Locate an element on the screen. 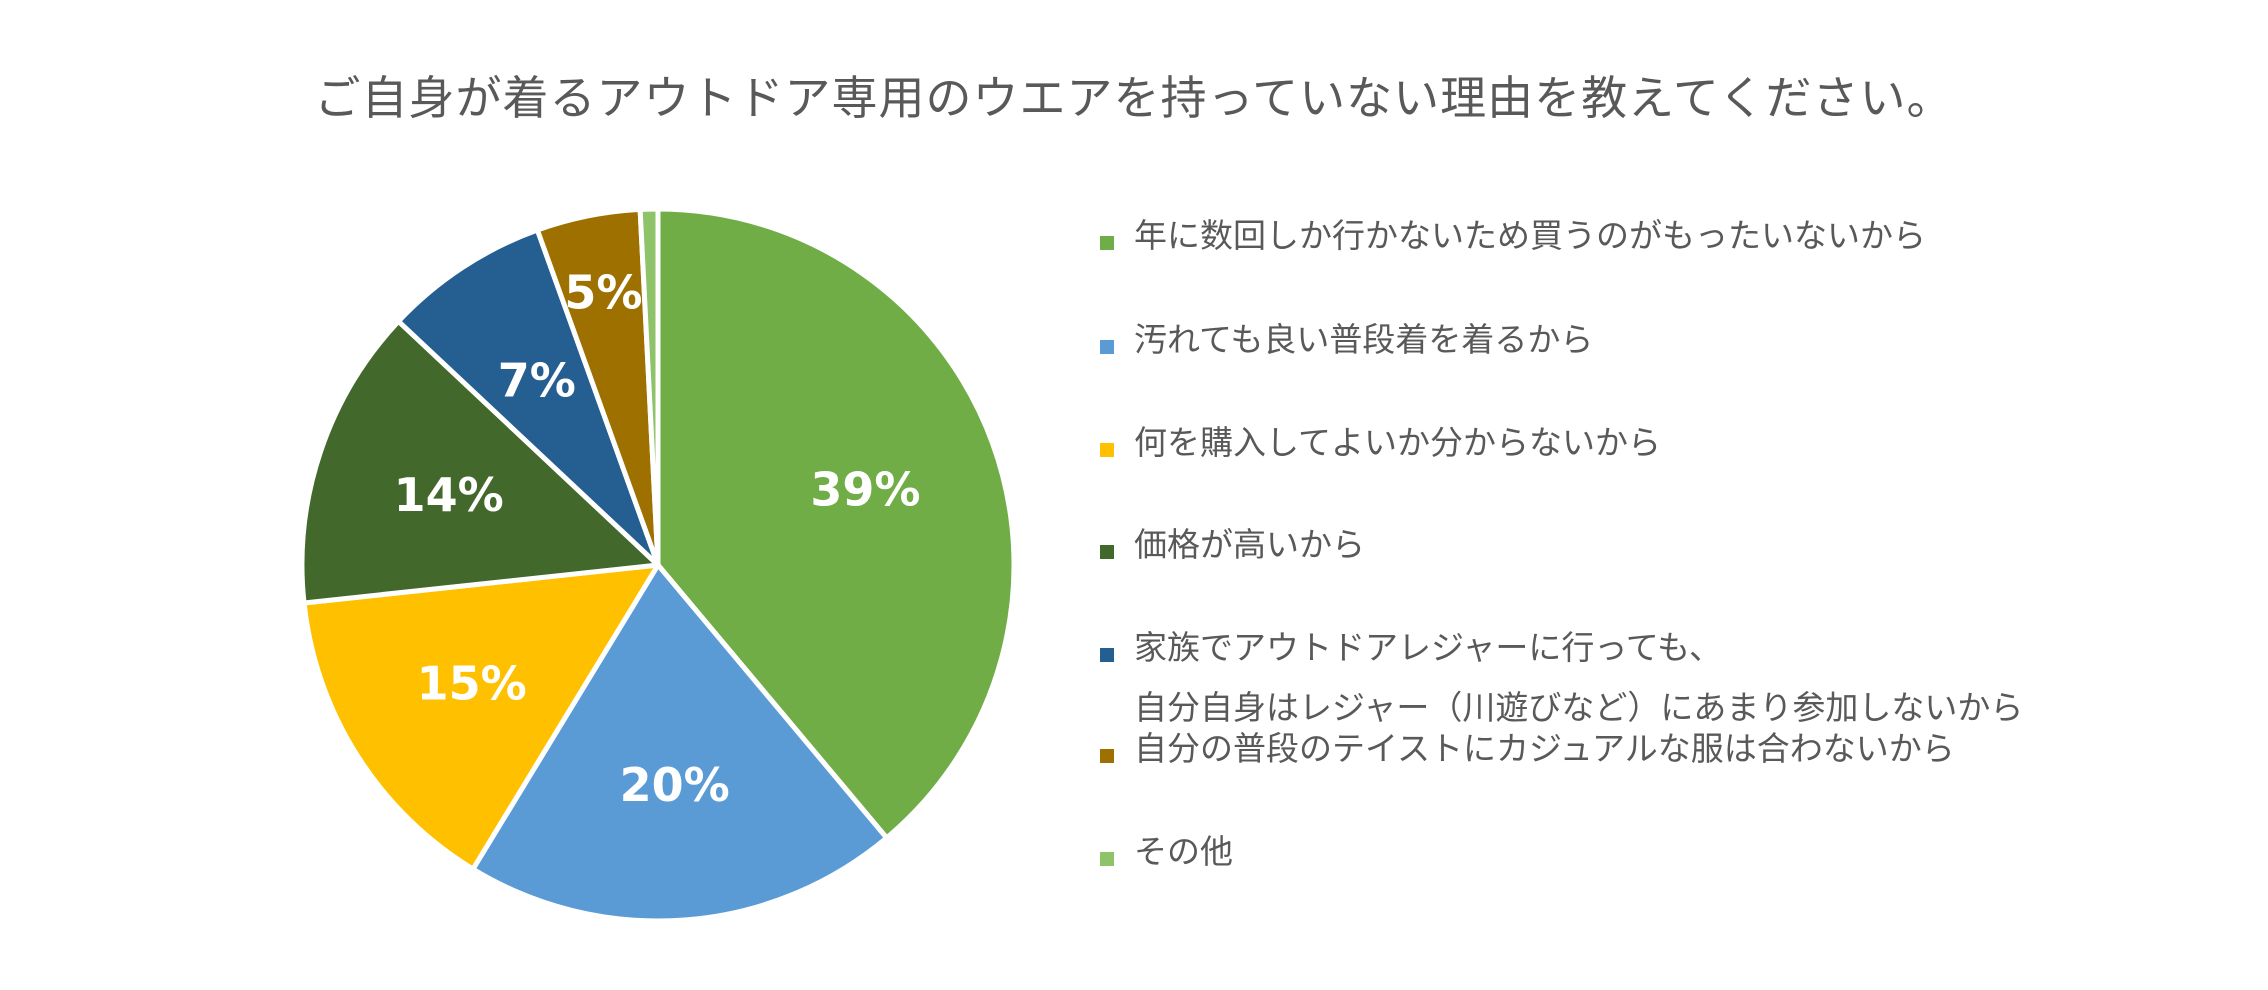 The height and width of the screenshot is (990, 2268). legend-label: その他 is located at coordinates (1183, 851).